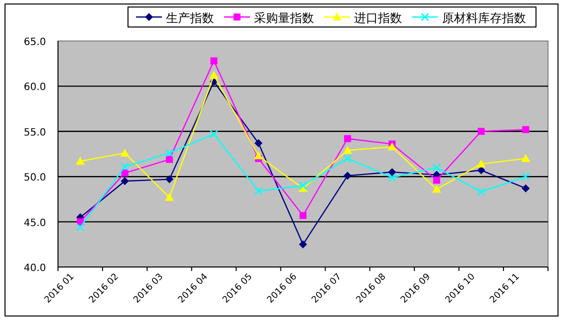 The image size is (564, 323). Describe the element at coordinates (35, 42) in the screenshot. I see `y-tick-label: 65.0` at that location.